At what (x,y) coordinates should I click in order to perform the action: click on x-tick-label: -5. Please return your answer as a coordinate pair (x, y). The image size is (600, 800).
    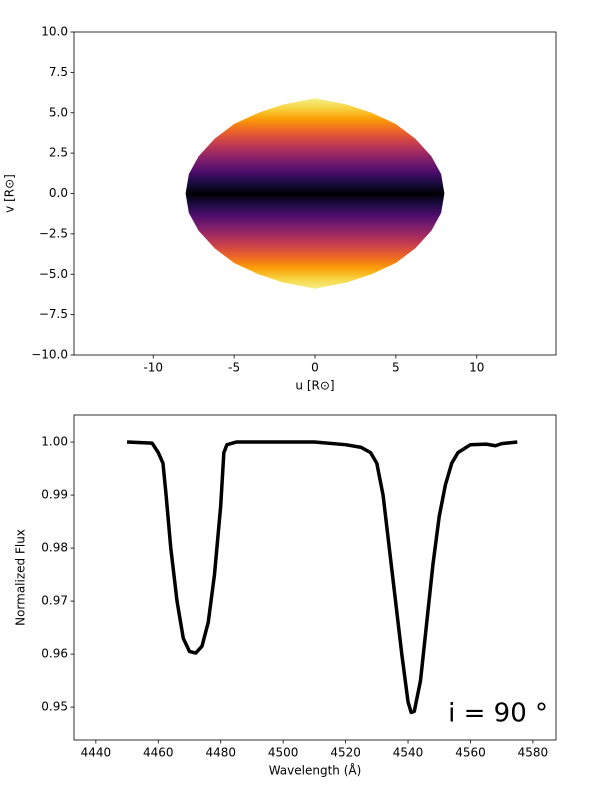
    Looking at the image, I should click on (234, 368).